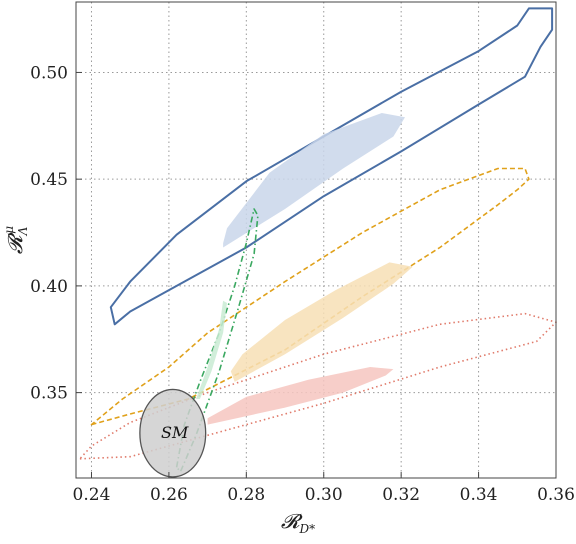  What do you see at coordinates (246, 495) in the screenshot?
I see `x-tick-label: 0.28` at bounding box center [246, 495].